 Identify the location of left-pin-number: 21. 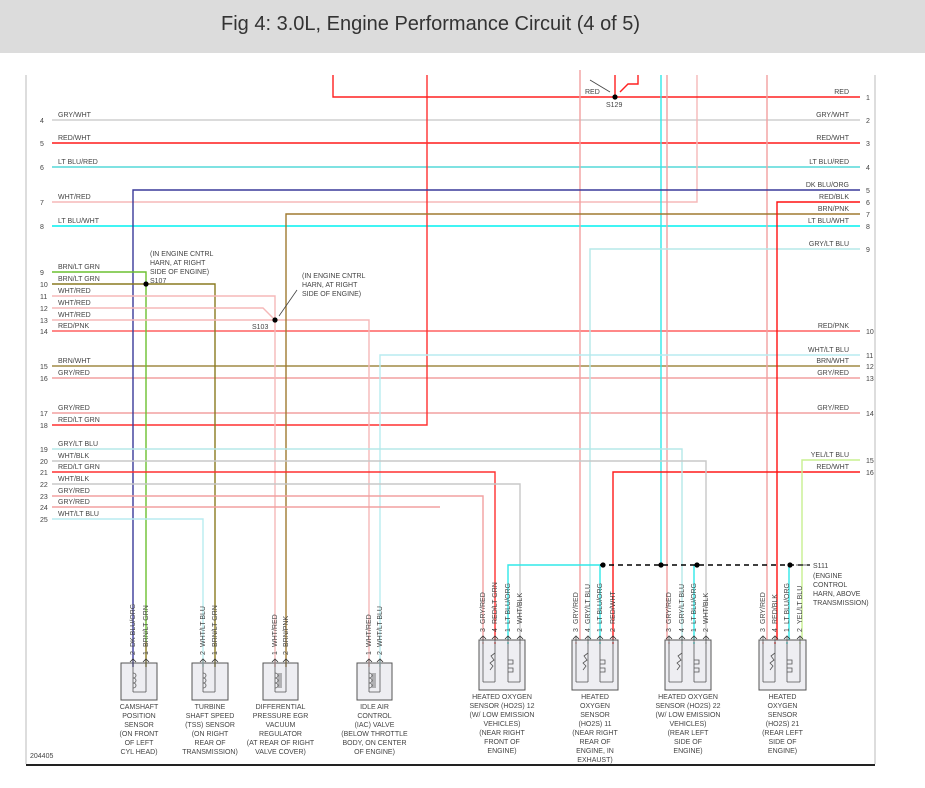
(44, 473).